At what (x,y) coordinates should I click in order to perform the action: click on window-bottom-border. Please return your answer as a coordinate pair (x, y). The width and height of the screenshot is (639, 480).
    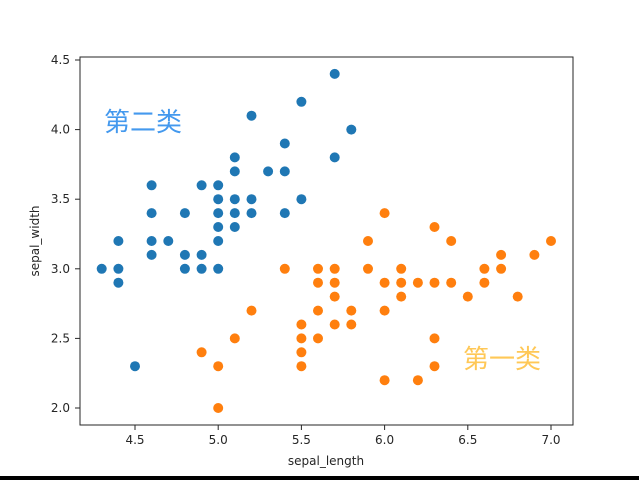
    Looking at the image, I should click on (319, 478).